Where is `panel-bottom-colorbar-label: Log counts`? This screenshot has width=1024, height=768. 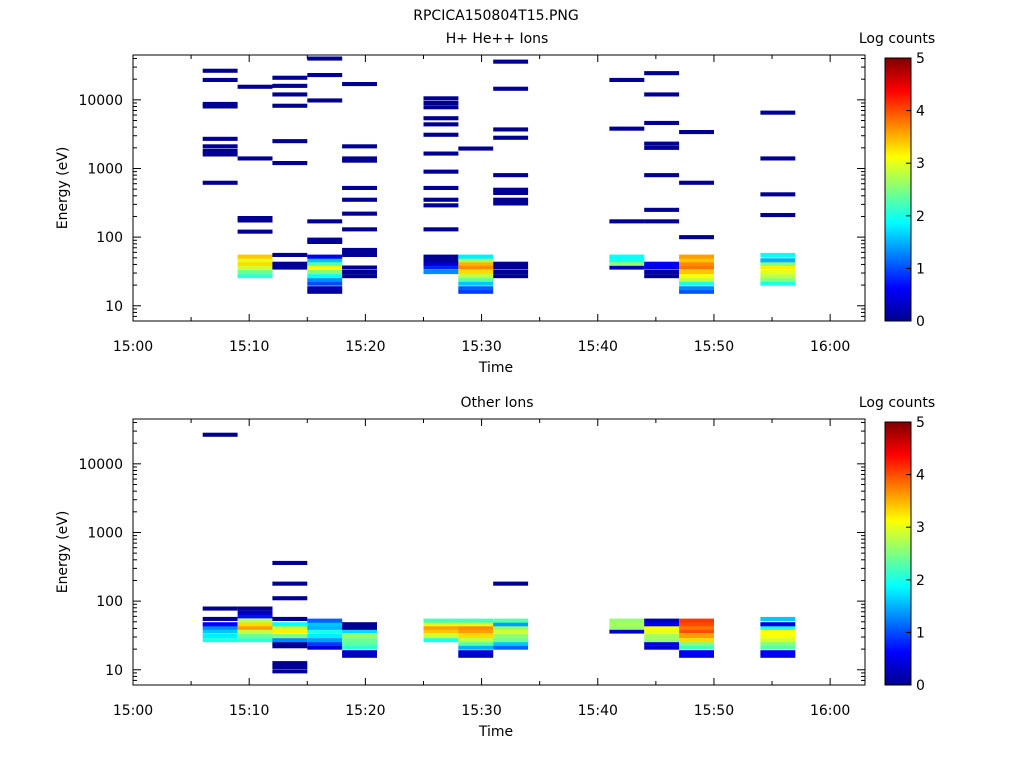
panel-bottom-colorbar-label: Log counts is located at coordinates (897, 403).